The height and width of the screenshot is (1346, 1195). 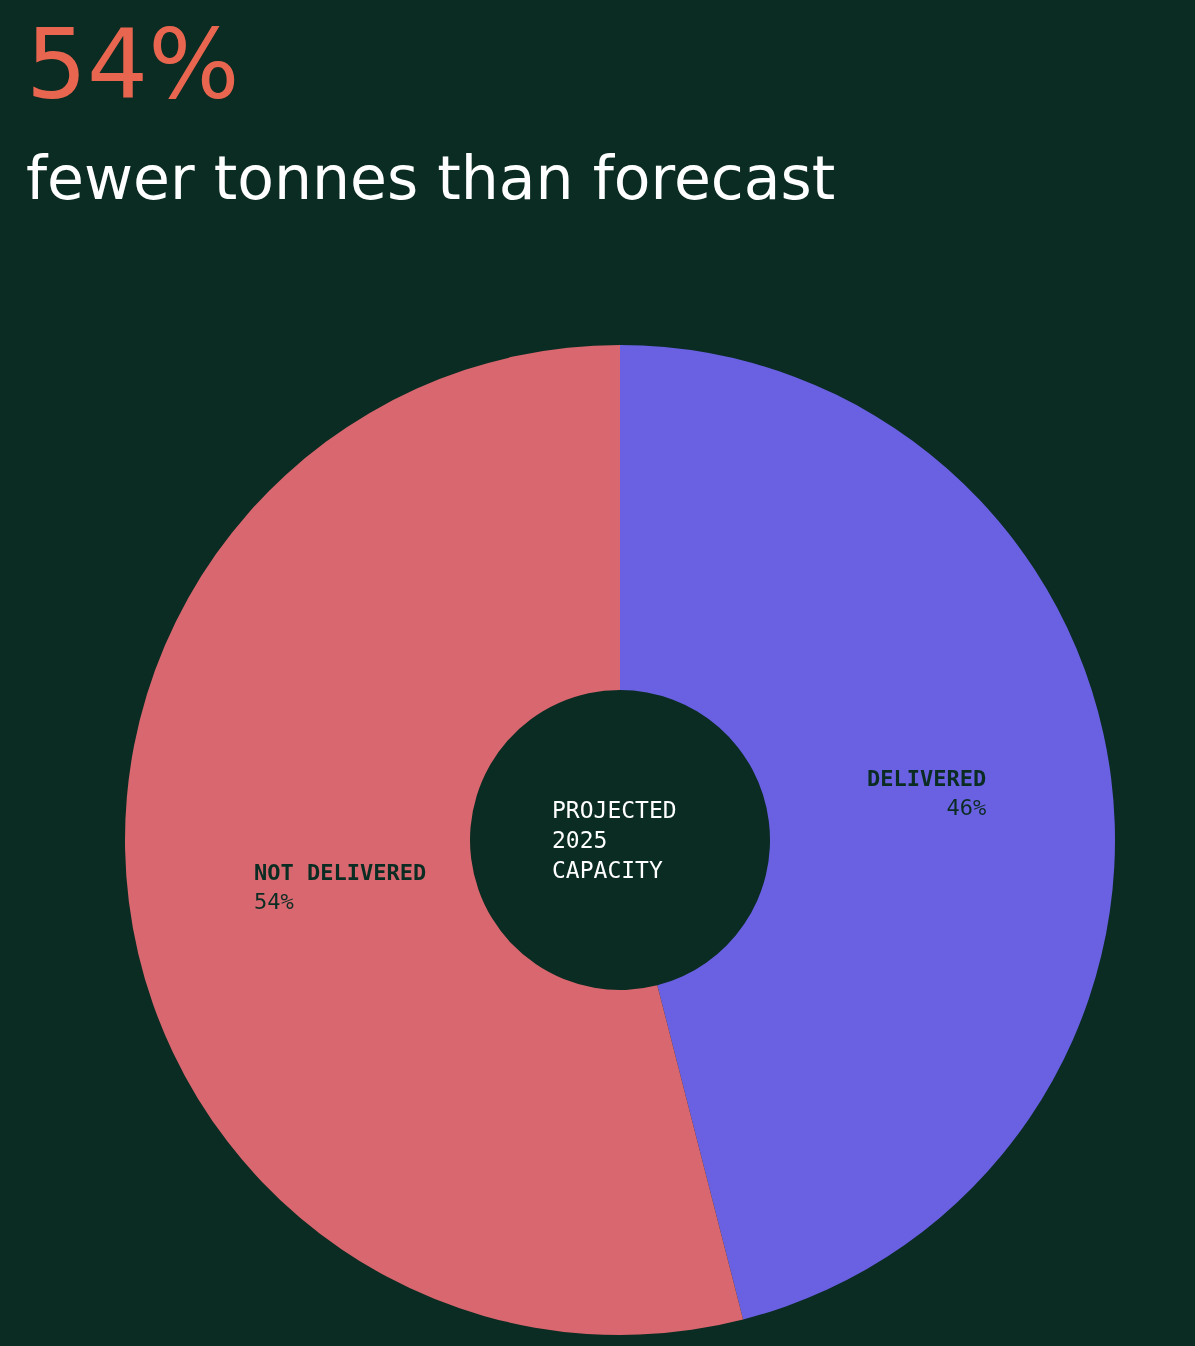 What do you see at coordinates (966, 807) in the screenshot?
I see `data-label: 46%` at bounding box center [966, 807].